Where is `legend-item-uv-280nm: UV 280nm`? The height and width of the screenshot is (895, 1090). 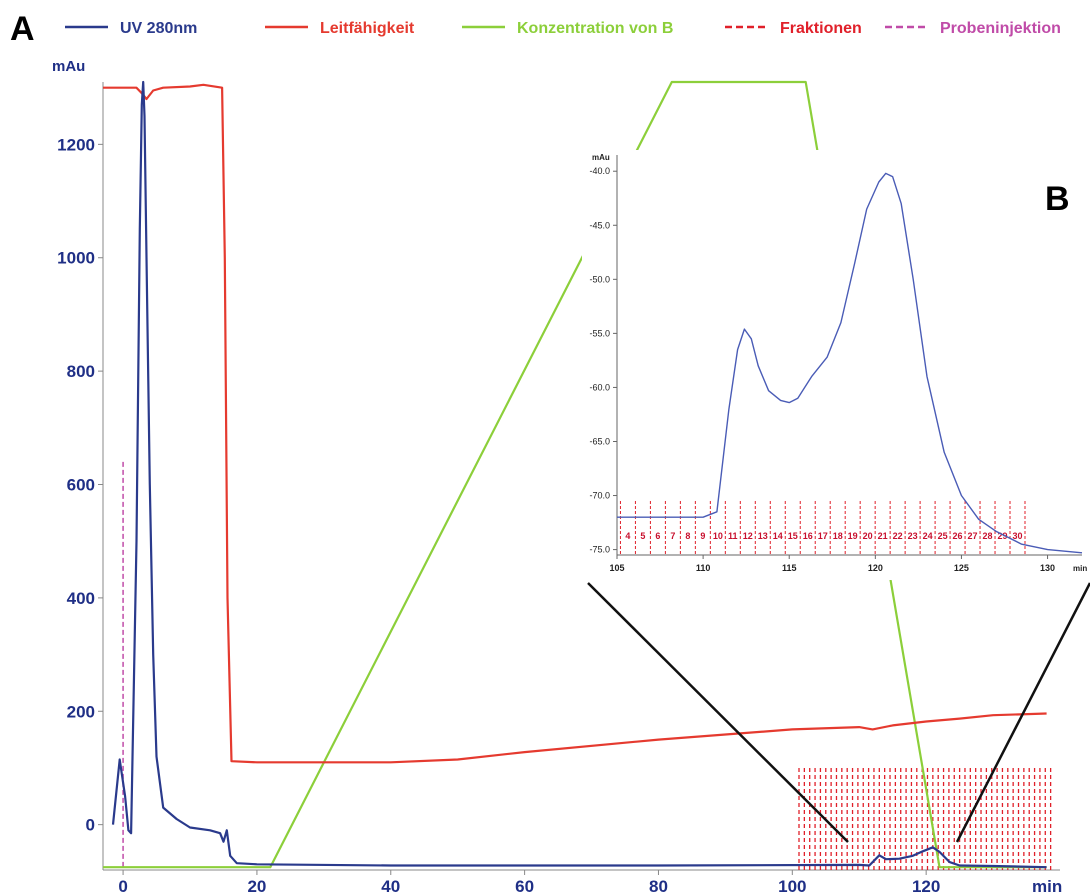
legend-item-uv-280nm: UV 280nm is located at coordinates (131, 28).